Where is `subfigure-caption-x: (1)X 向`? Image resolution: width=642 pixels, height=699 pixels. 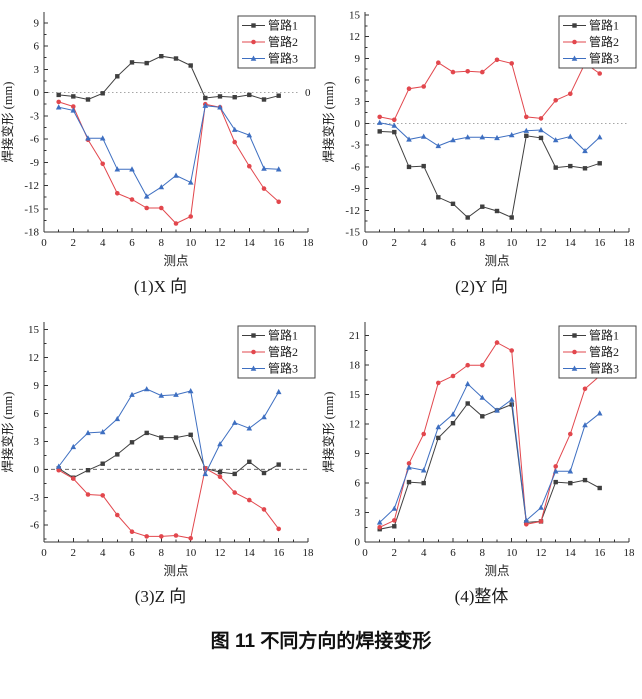 subfigure-caption-x: (1)X 向 is located at coordinates (160, 286).